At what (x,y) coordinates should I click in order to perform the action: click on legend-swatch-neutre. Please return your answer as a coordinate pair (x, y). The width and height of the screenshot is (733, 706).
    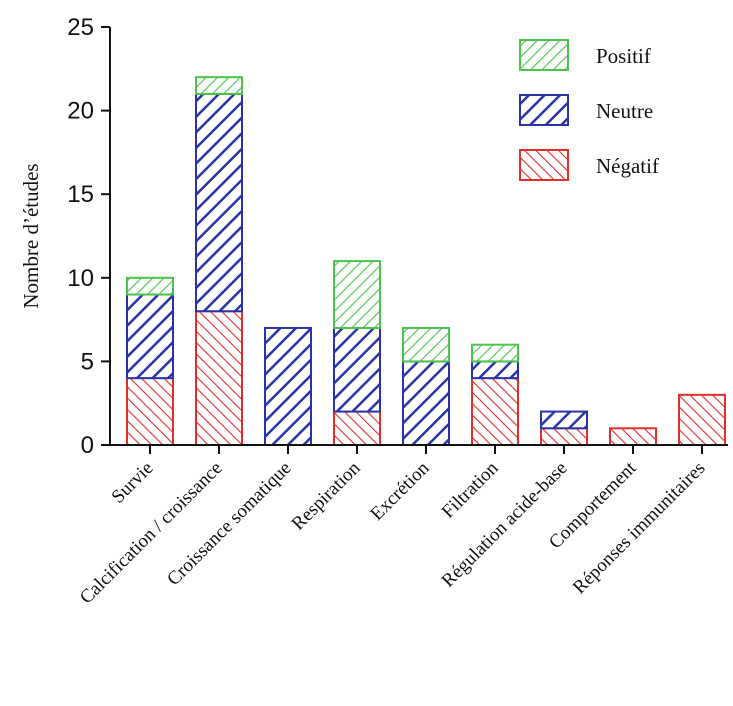
    Looking at the image, I should click on (544, 110).